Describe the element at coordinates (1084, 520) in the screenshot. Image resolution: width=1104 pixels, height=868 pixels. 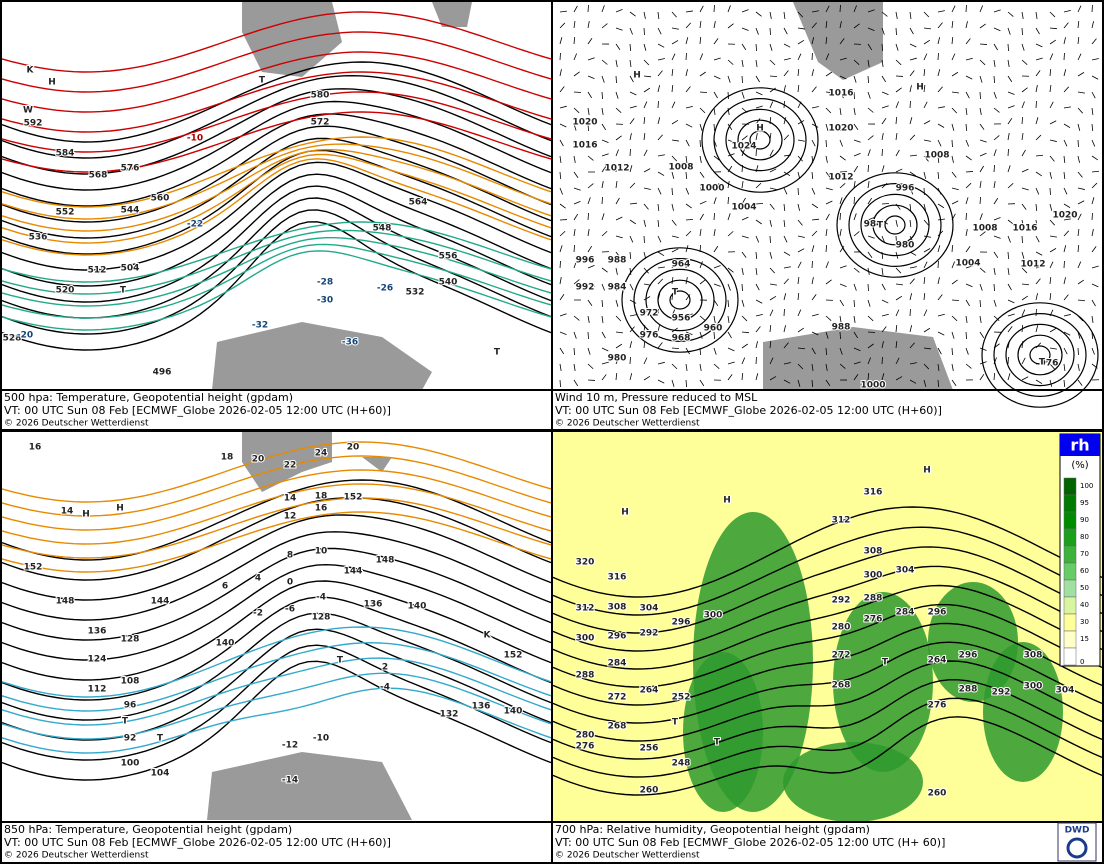
I see `legend-tick-label: 90` at that location.